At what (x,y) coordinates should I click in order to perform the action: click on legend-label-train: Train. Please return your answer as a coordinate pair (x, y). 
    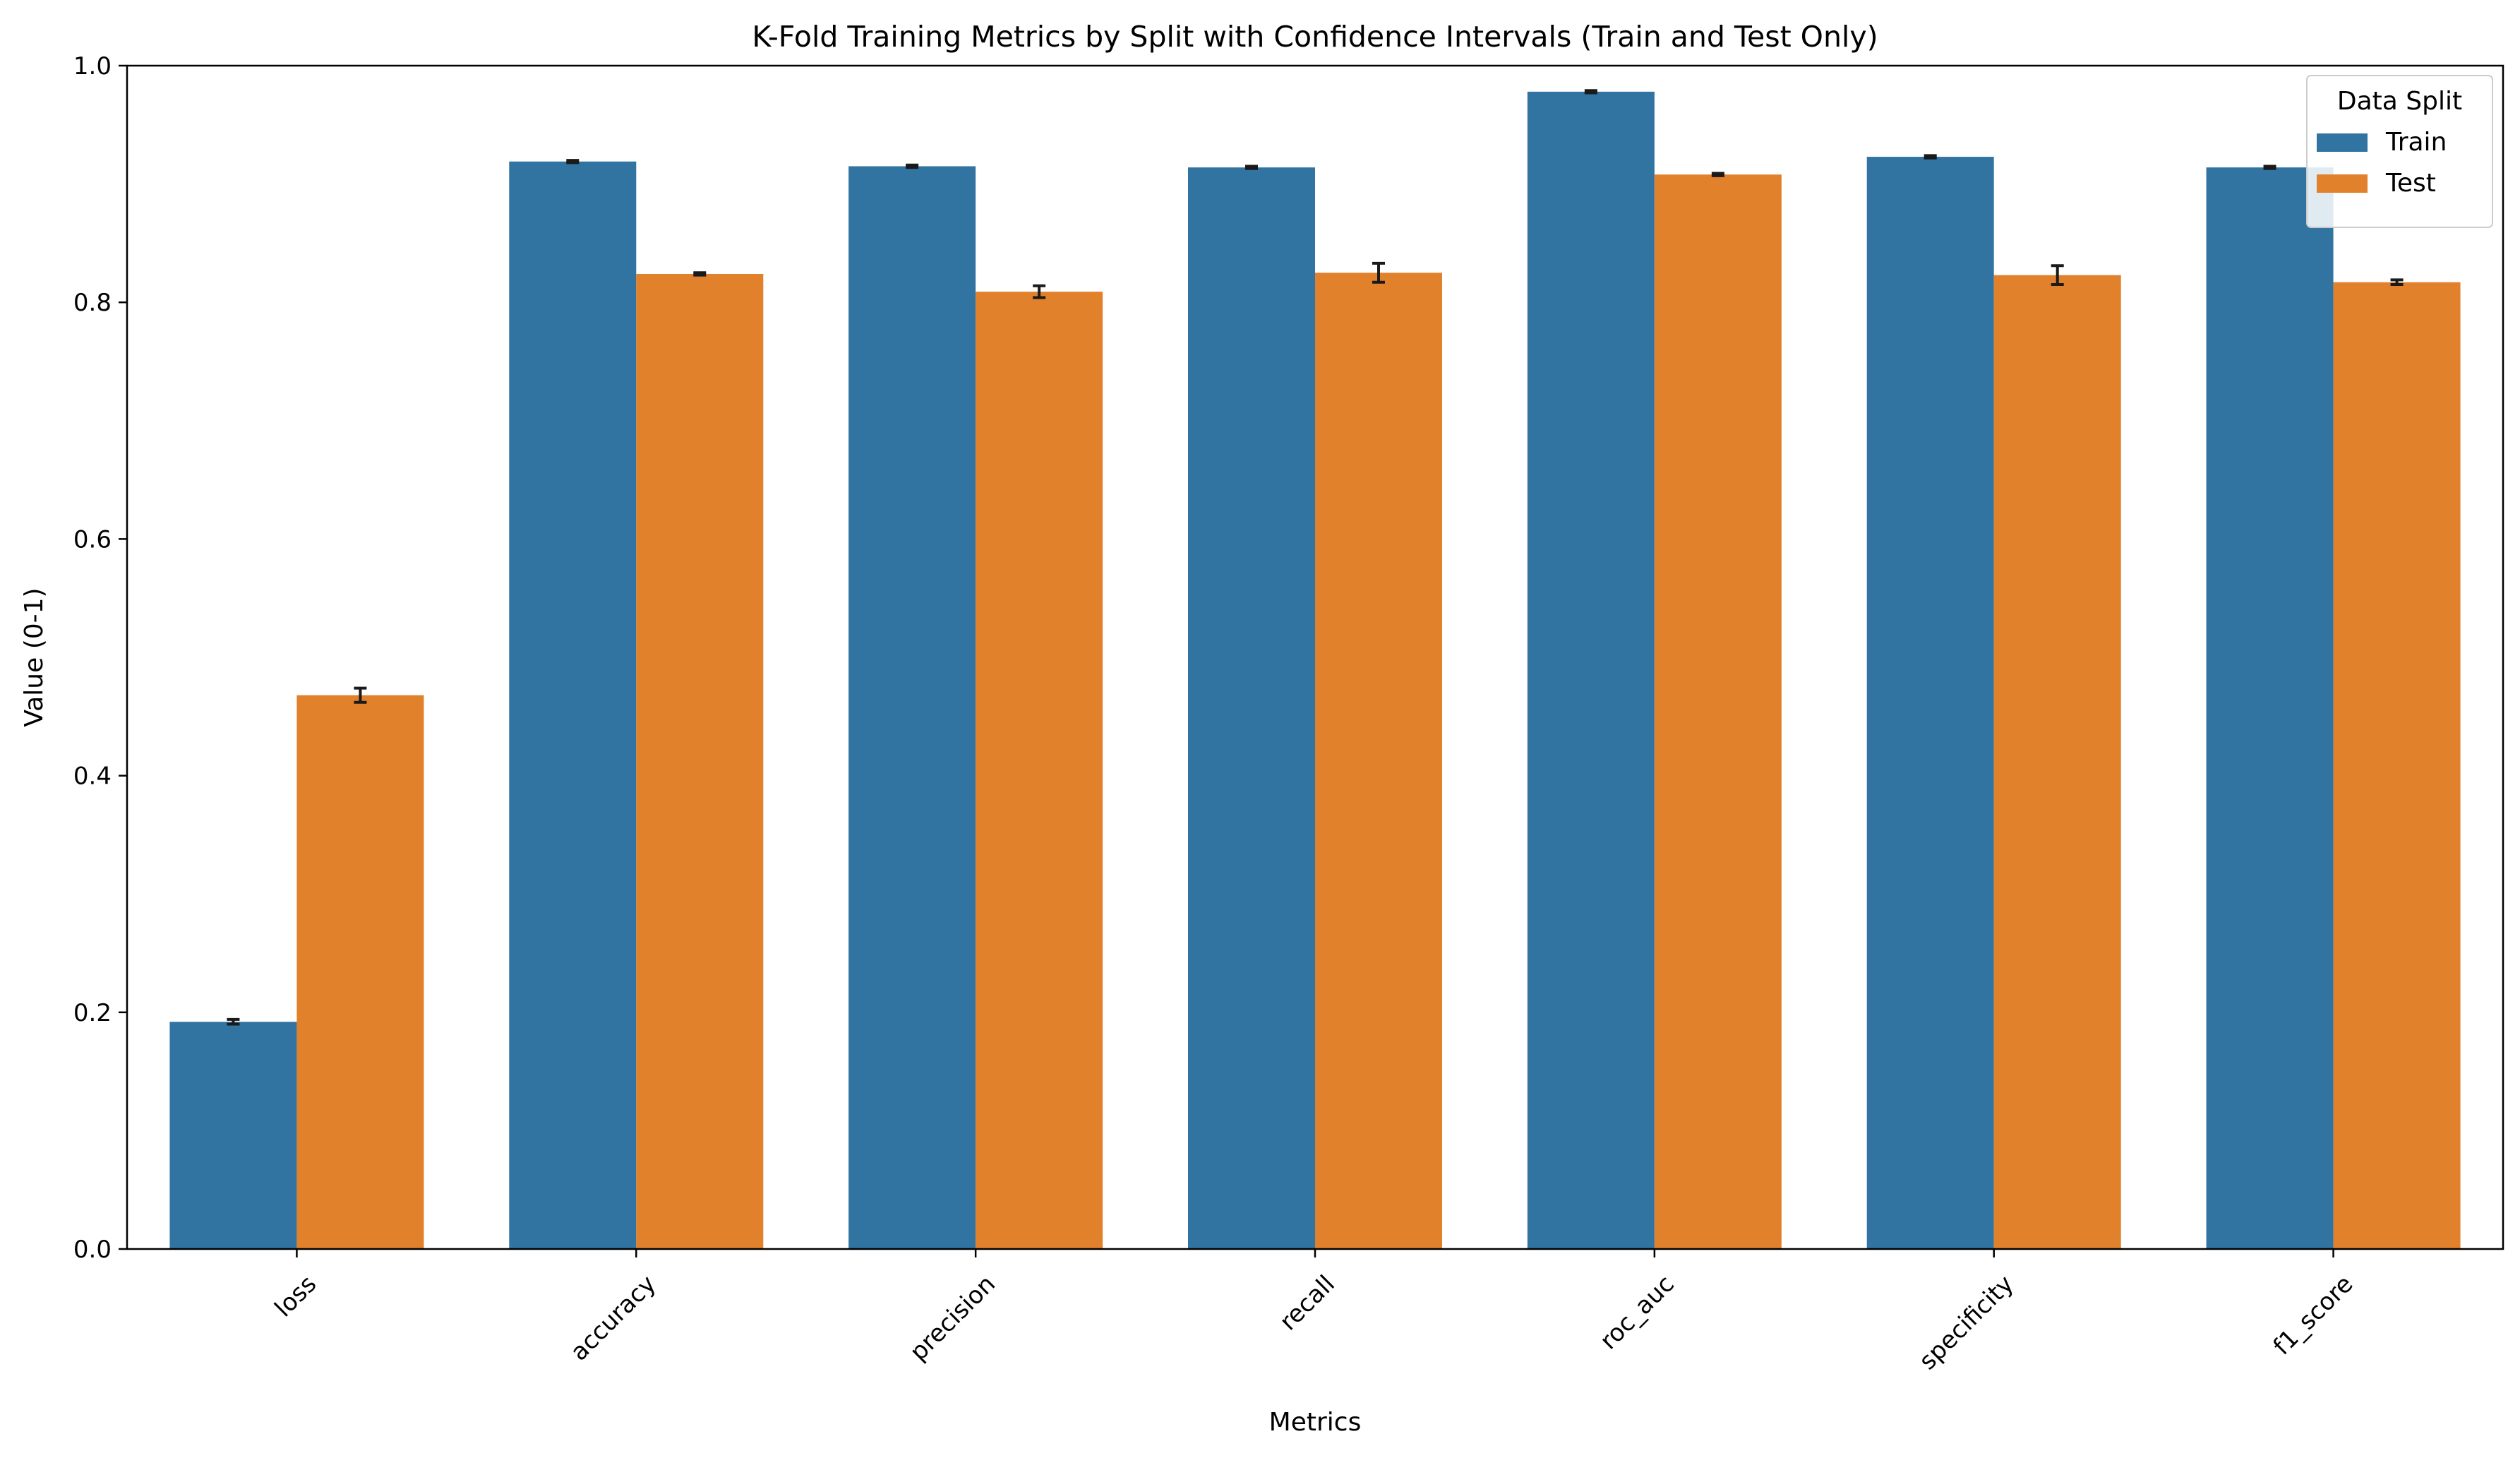
    Looking at the image, I should click on (2416, 142).